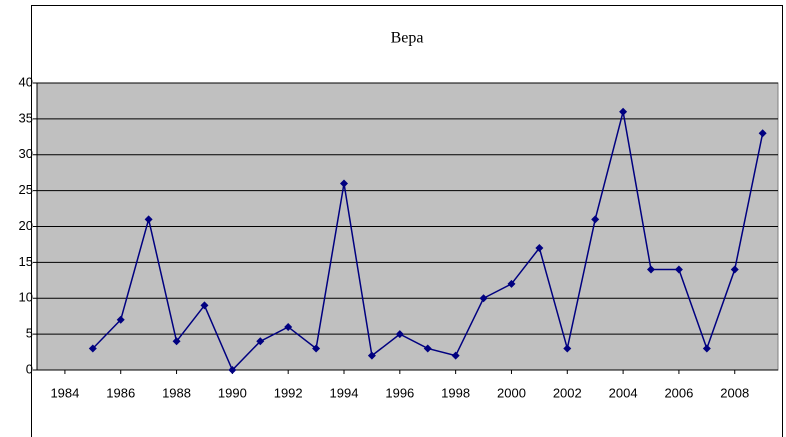  Describe the element at coordinates (623, 392) in the screenshot. I see `x-tick-label: 2004` at that location.